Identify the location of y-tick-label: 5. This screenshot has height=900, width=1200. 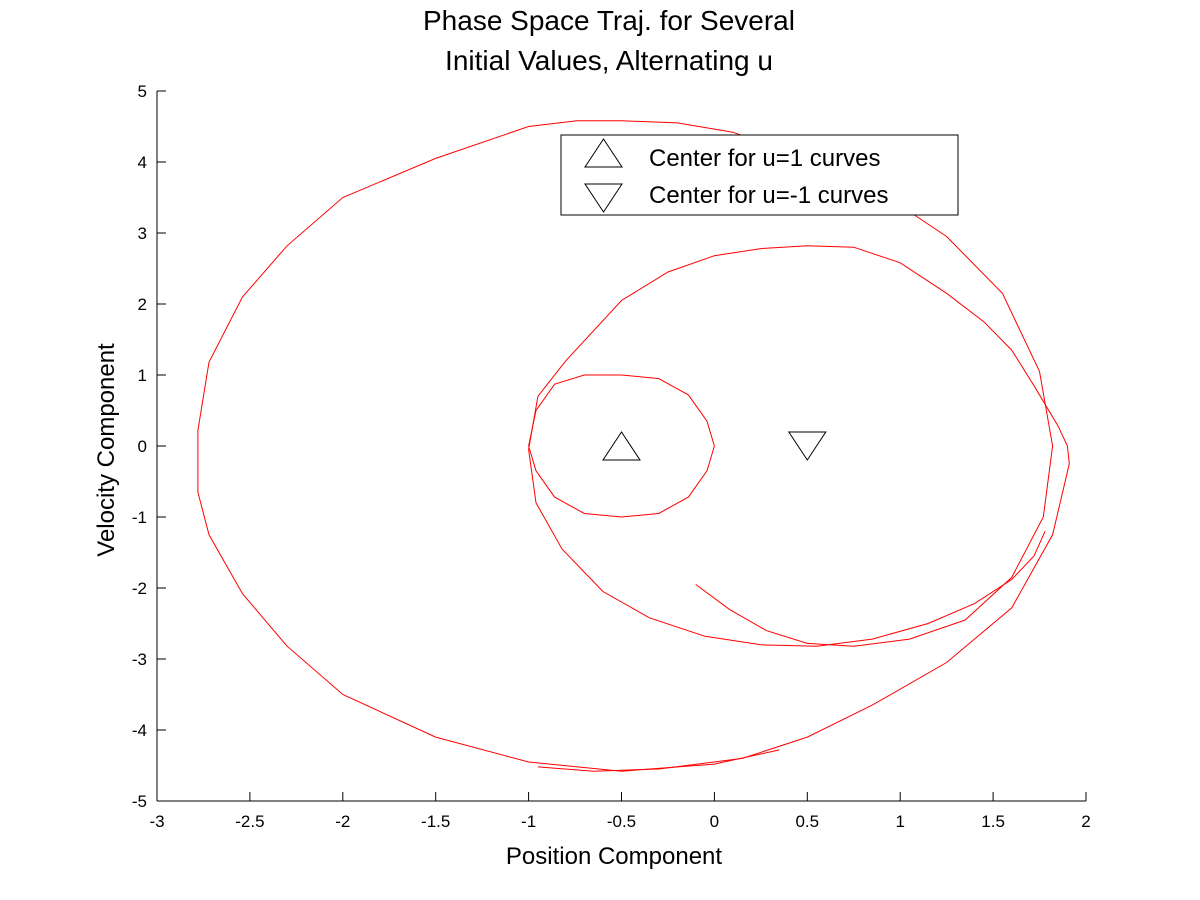
(142, 91).